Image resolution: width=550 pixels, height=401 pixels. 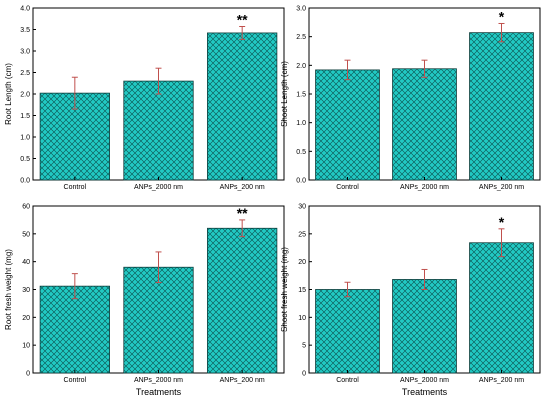 I want to click on y-axis-label: Root Length (cm), so click(x=8, y=94).